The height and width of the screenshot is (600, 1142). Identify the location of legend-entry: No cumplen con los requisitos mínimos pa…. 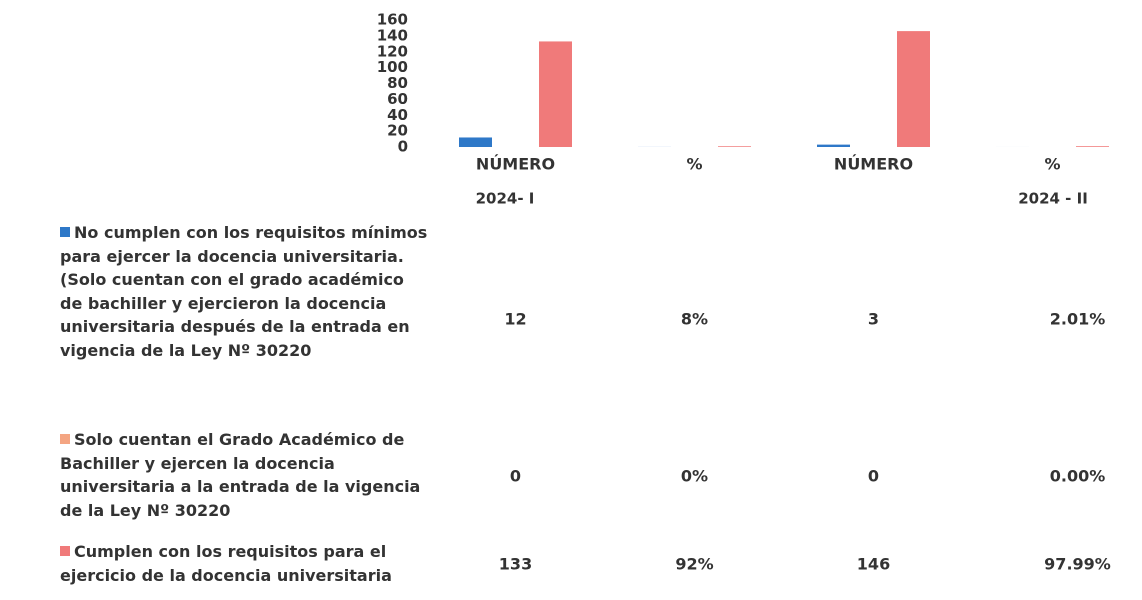
(245, 291).